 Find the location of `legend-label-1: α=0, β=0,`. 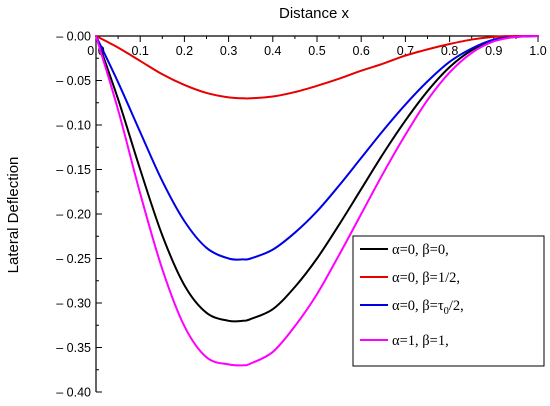

legend-label-1: α=0, β=0, is located at coordinates (420, 250).